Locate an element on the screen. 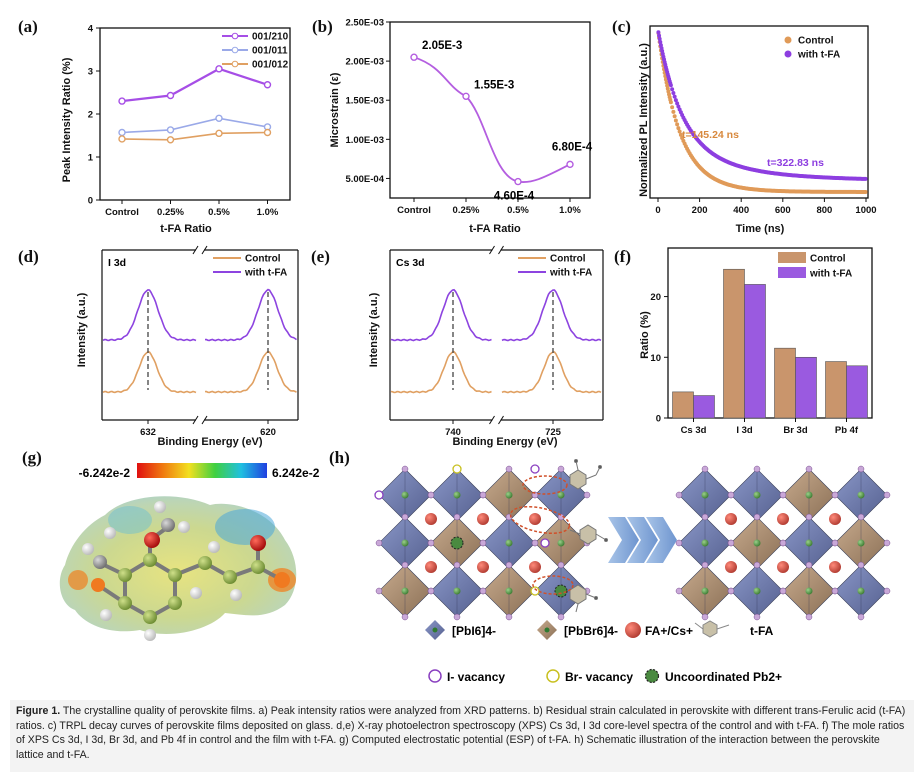 The height and width of the screenshot is (779, 920). a-legend-marker is located at coordinates (235, 64).